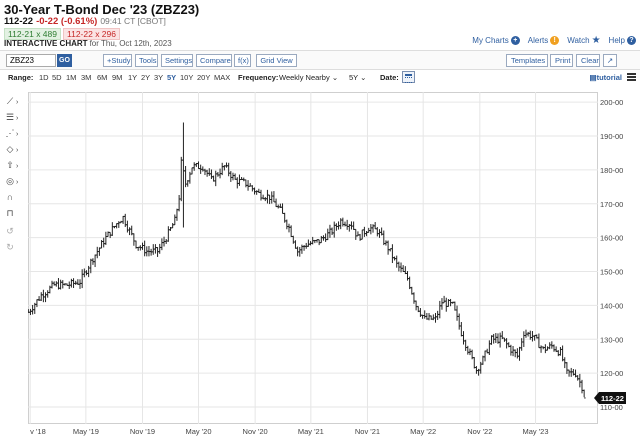 The width and height of the screenshot is (640, 442). What do you see at coordinates (611, 238) in the screenshot?
I see `y-tick-label: 160-00` at bounding box center [611, 238].